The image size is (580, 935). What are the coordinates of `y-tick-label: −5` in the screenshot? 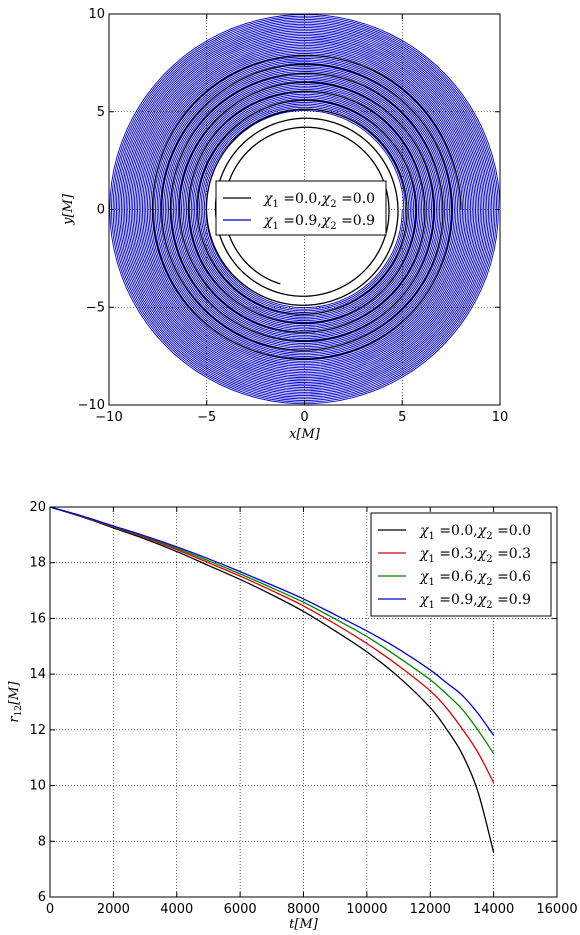 It's located at (95, 307).